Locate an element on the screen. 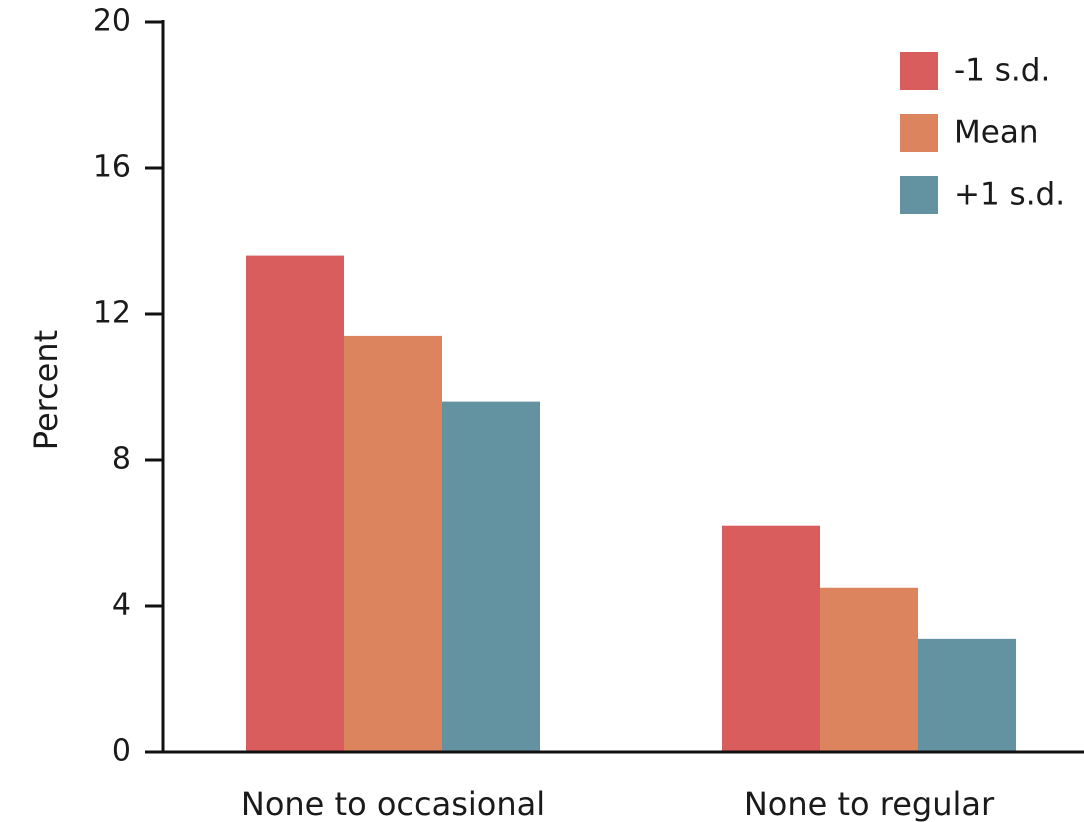  x-category-label-1: None to regular is located at coordinates (869, 803).